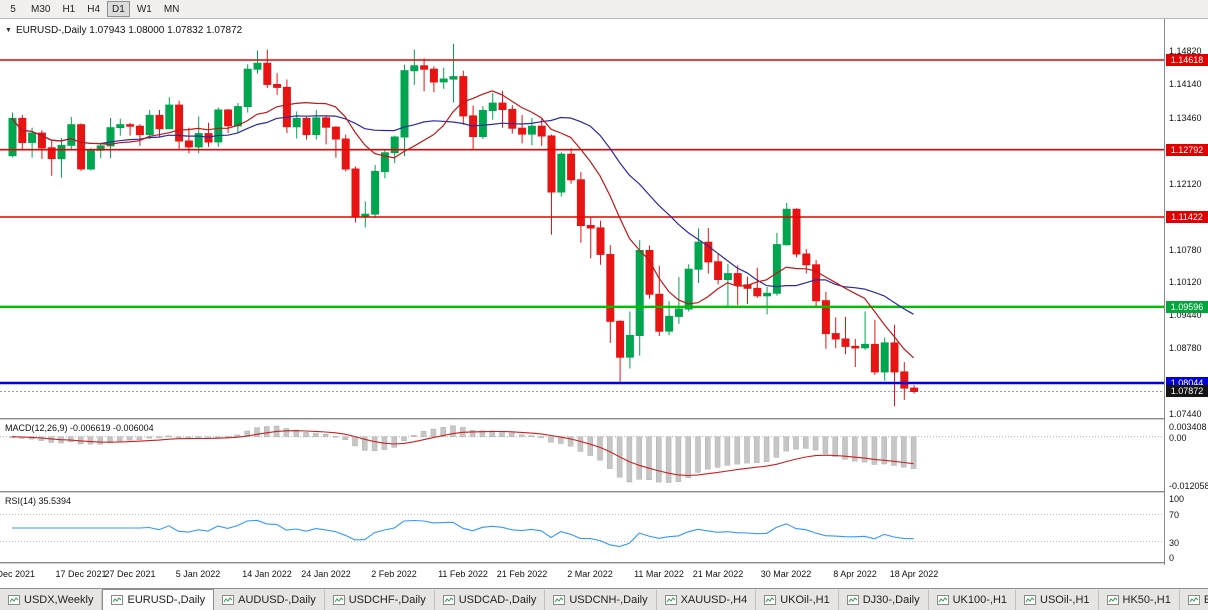 The height and width of the screenshot is (610, 1208). What do you see at coordinates (18, 574) in the screenshot?
I see `date-label: 8 Dec 2021` at bounding box center [18, 574].